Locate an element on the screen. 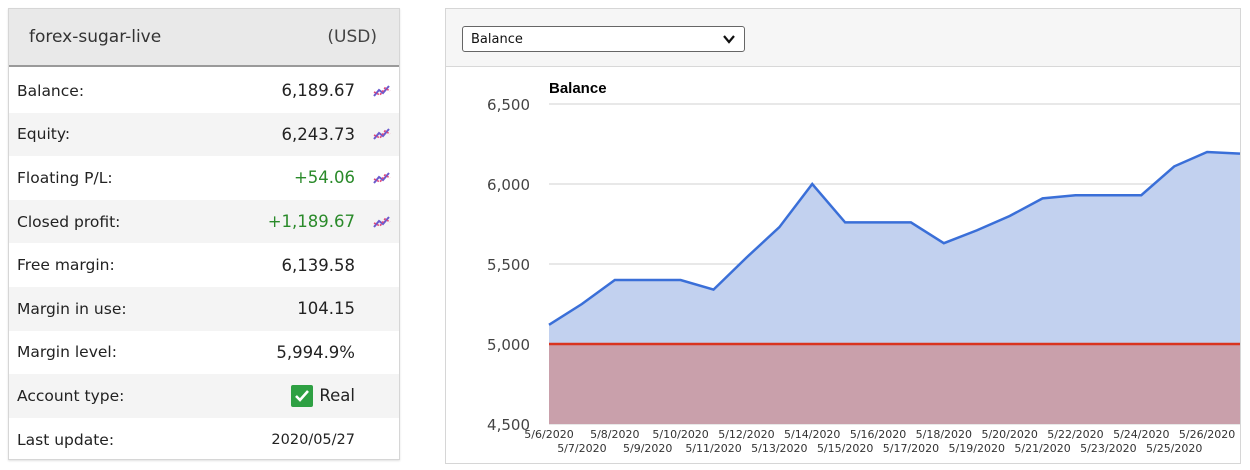  account-type-value: Real is located at coordinates (323, 395).